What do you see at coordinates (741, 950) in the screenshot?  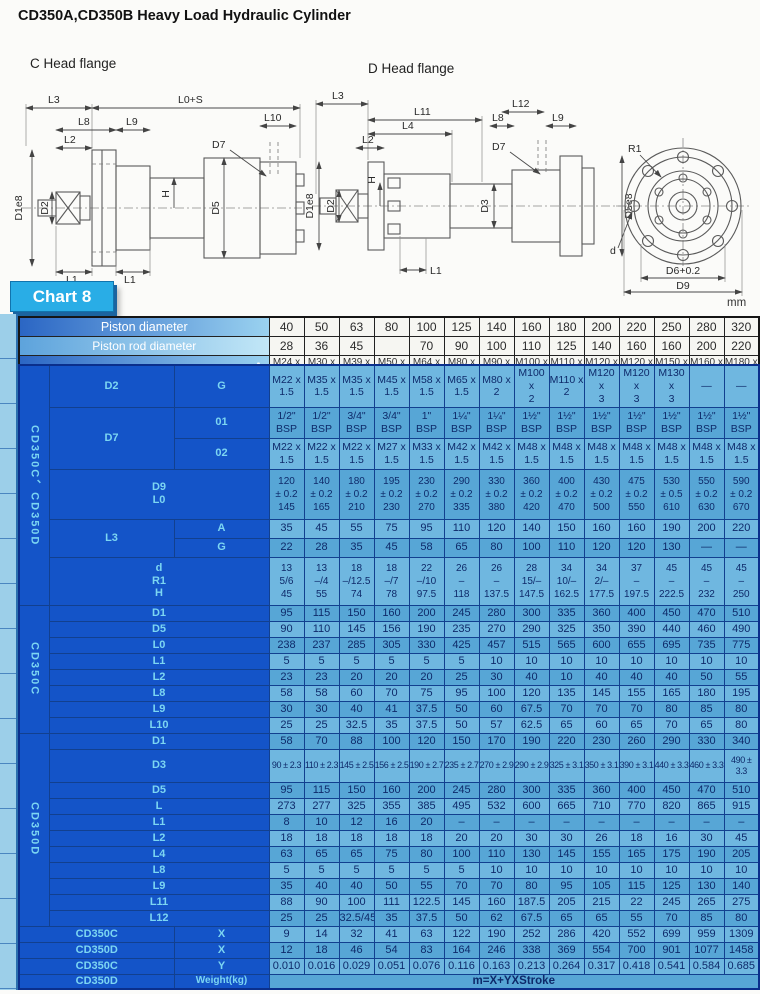 I see `value-cell: 1458` at bounding box center [741, 950].